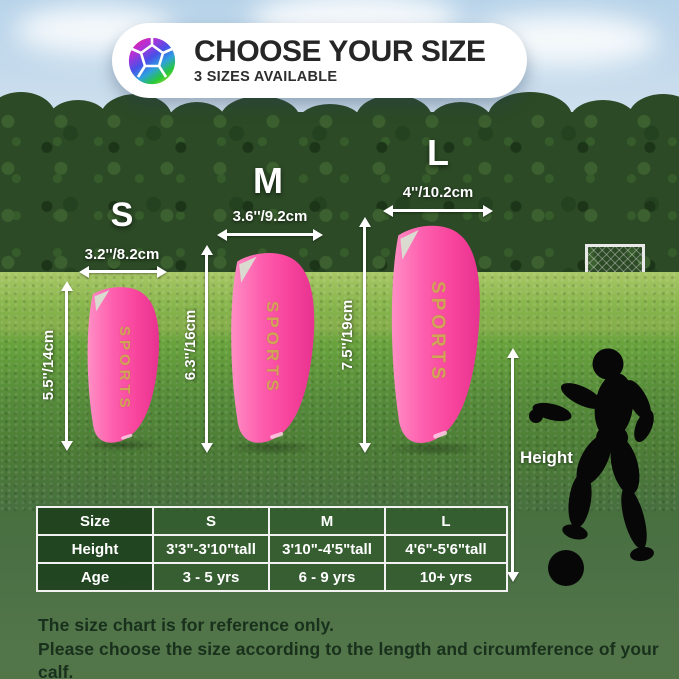 The width and height of the screenshot is (679, 679). I want to click on table-cell-size-label: Size, so click(95, 521).